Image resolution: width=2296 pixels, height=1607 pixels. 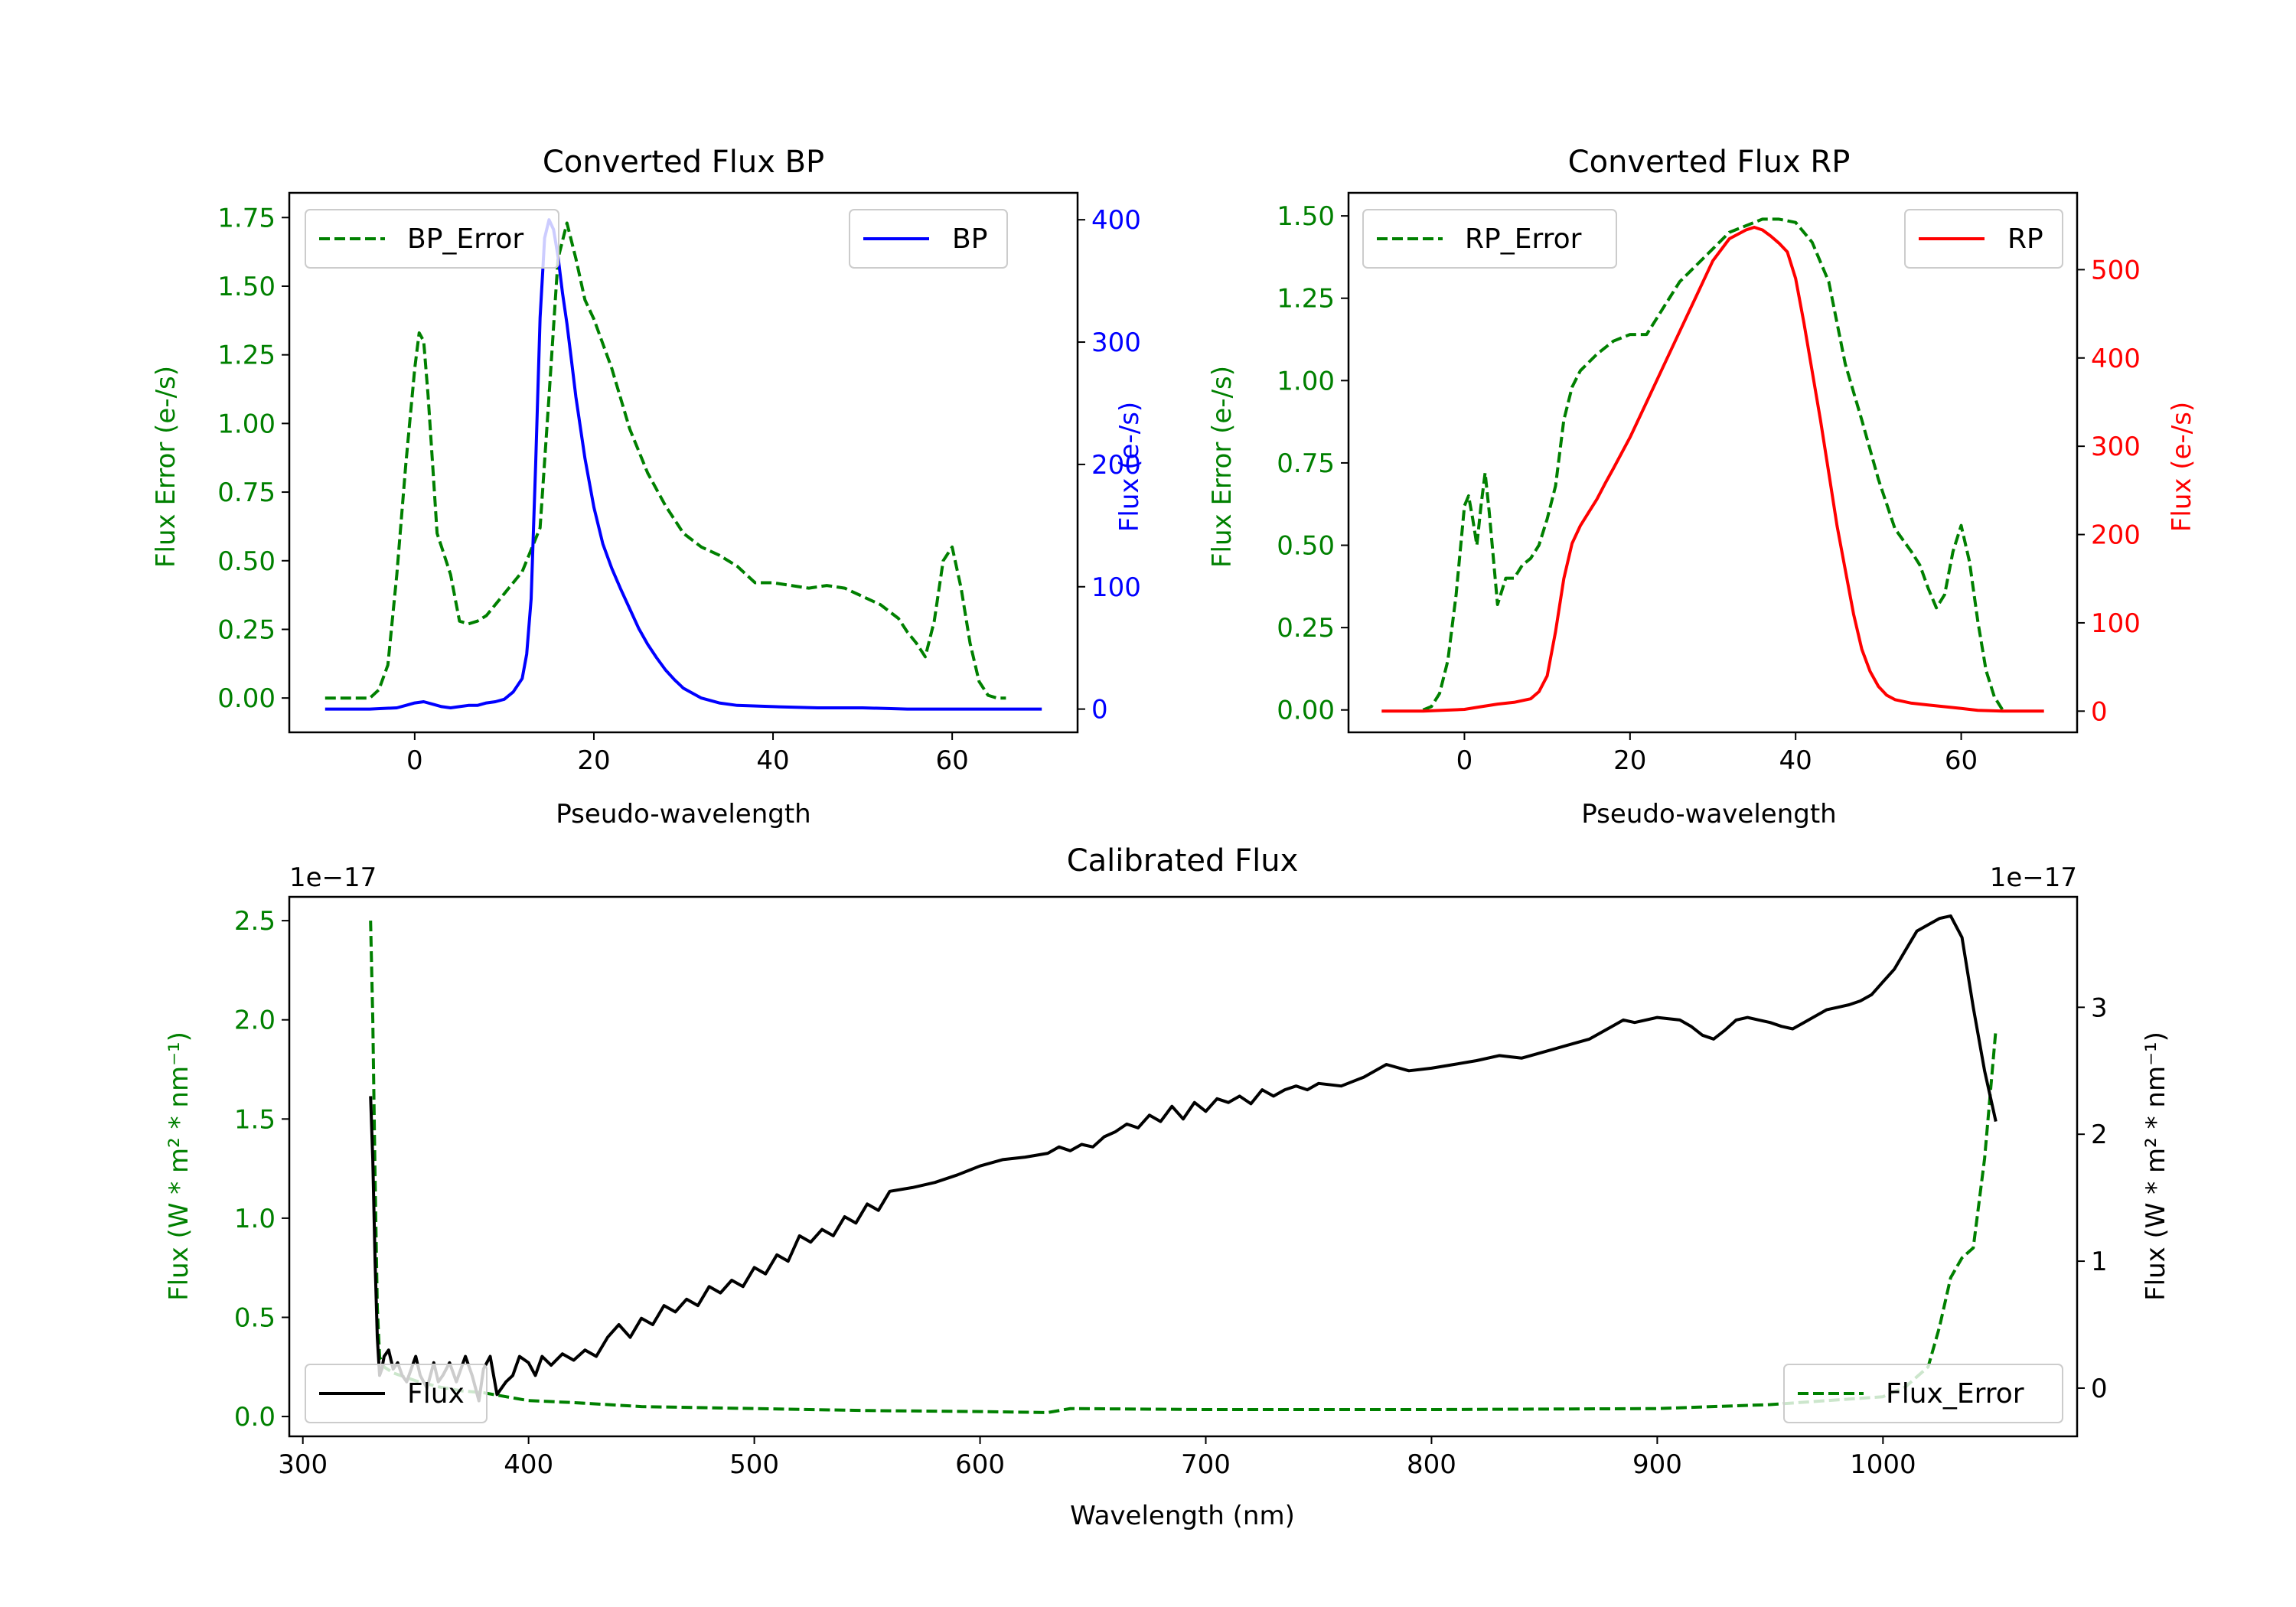 I want to click on rp-x-tick-label: 60, so click(x=1961, y=760).